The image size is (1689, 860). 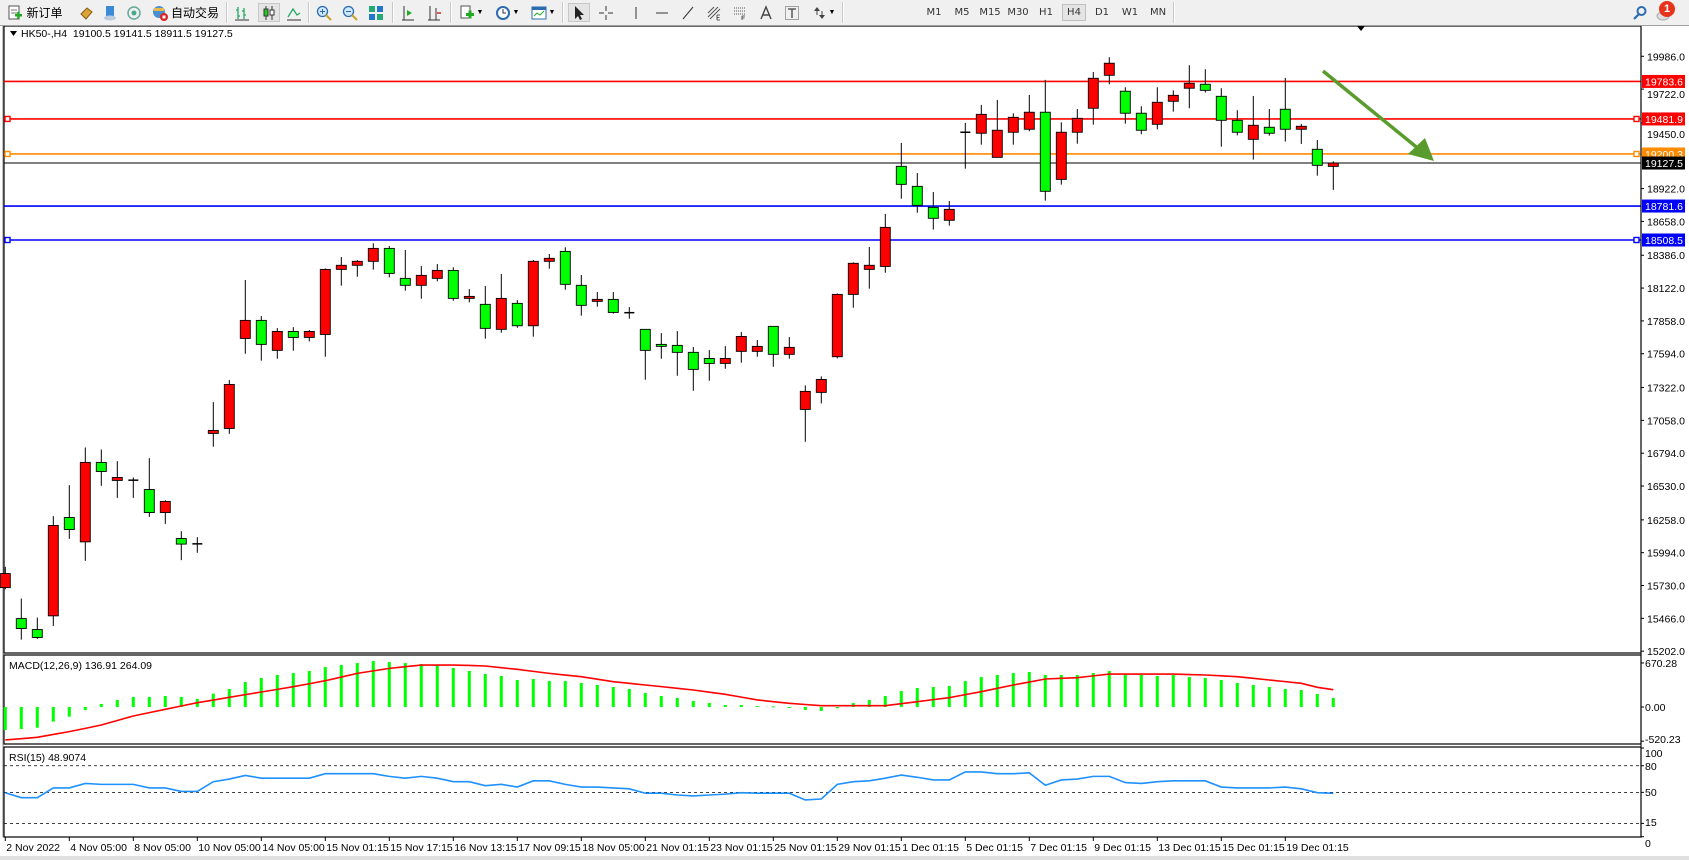 I want to click on market-watch-button, so click(x=86, y=12).